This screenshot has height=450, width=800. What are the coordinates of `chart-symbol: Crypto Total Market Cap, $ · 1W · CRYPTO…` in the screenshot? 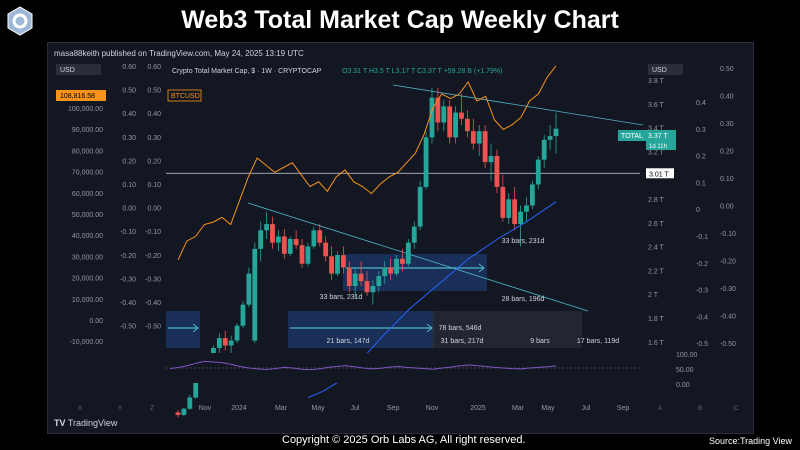 It's located at (247, 71).